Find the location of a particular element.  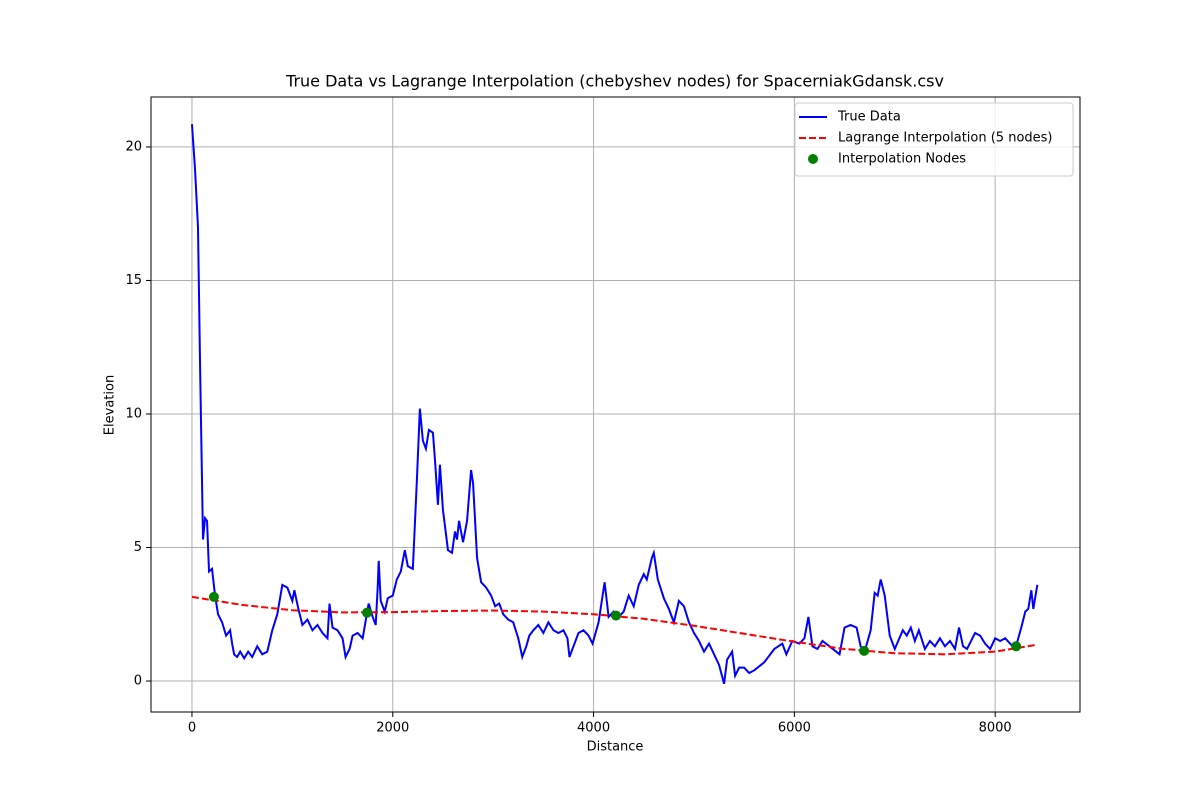

x-tick-label: 4000 is located at coordinates (593, 728).